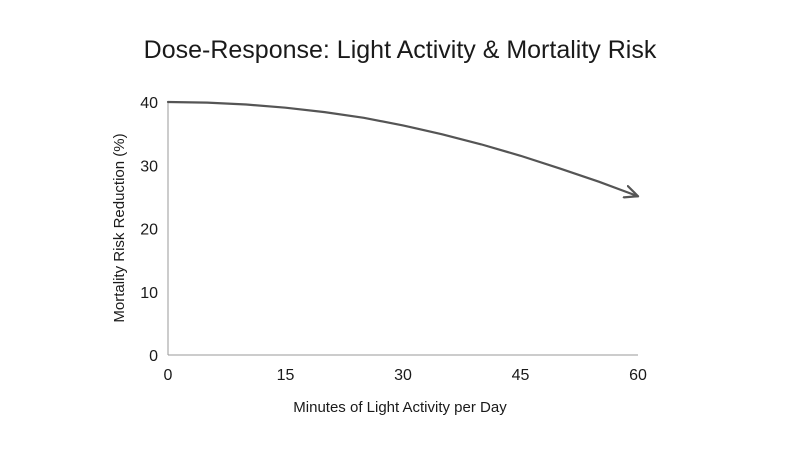 This screenshot has width=800, height=452. Describe the element at coordinates (149, 293) in the screenshot. I see `y-tick-label: 10` at that location.